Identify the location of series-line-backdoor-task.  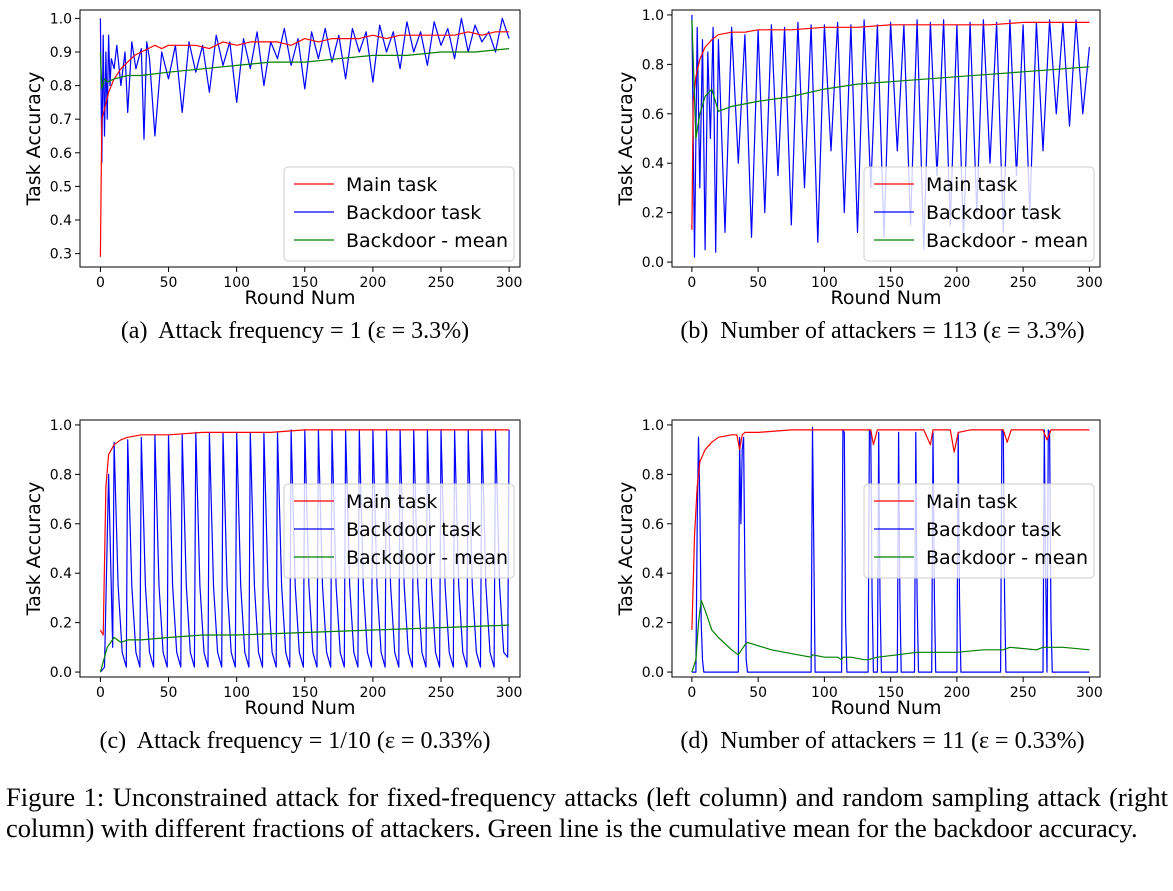
(304, 90).